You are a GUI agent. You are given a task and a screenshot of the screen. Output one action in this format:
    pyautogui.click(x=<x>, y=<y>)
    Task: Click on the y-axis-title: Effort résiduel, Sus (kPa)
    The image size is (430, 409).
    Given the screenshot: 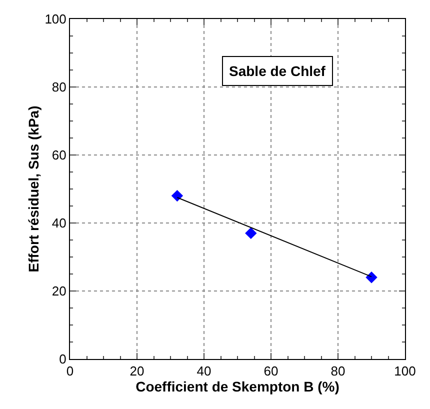 What is the action you would take?
    pyautogui.click(x=33, y=189)
    